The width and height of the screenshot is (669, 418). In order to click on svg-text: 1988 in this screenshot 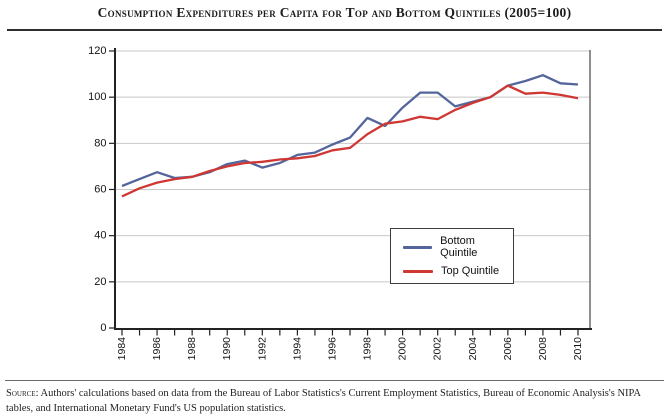, I will do `click(192, 349)`.